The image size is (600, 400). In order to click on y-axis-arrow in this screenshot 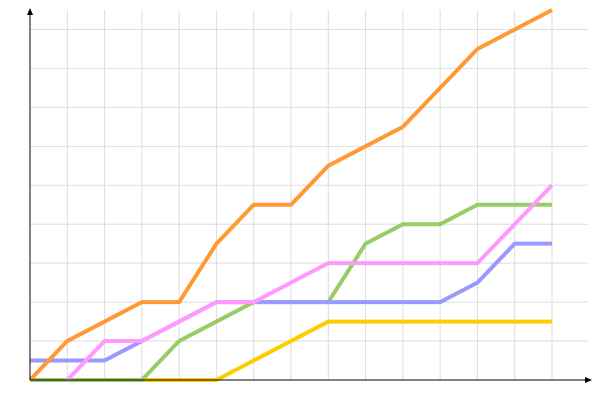, I will do `click(30, 11)`.